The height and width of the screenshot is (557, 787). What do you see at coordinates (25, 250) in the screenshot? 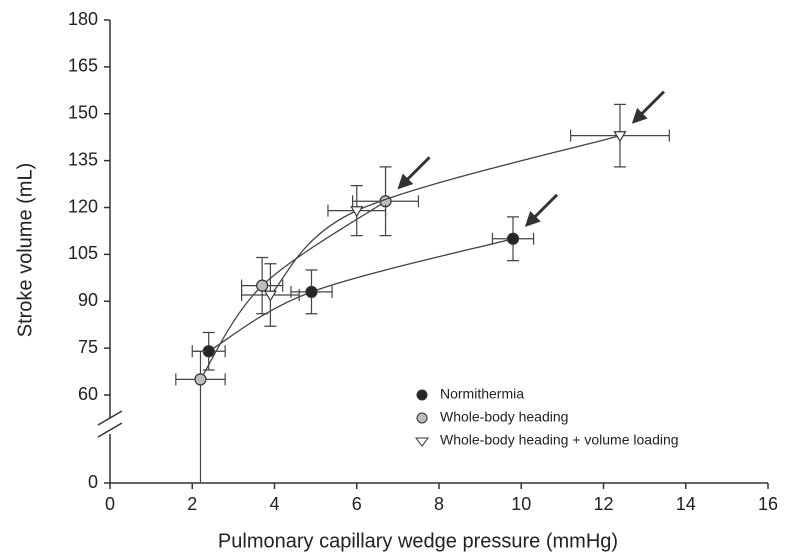
I see `y-axis-label: Stroke volume (mL)` at bounding box center [25, 250].